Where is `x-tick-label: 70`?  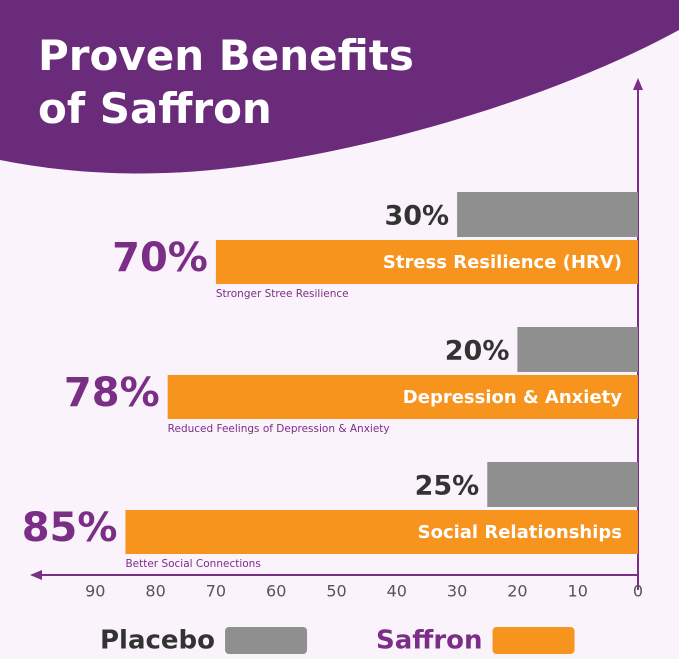
x-tick-label: 70 is located at coordinates (216, 591).